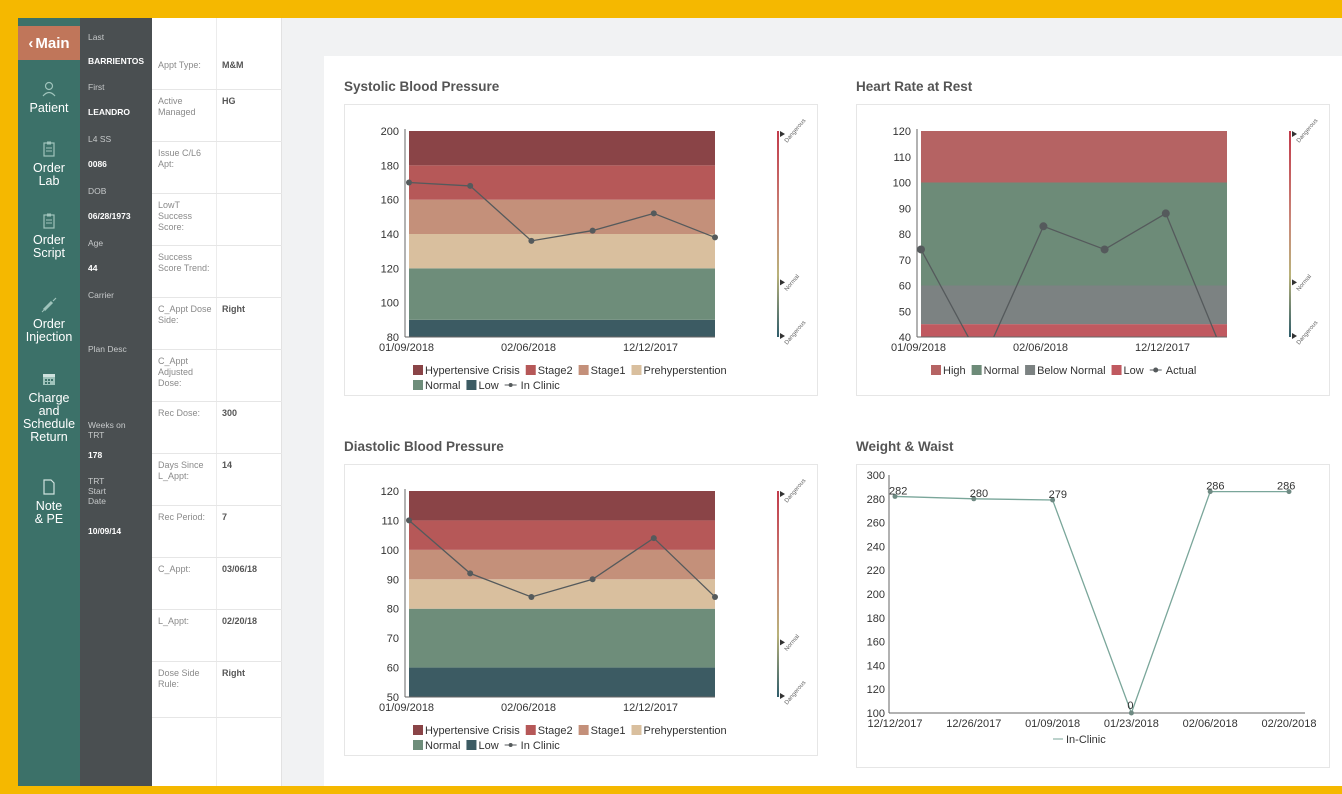  Describe the element at coordinates (181, 470) in the screenshot. I see `appt-row-label: Days Since L_Appt:` at that location.